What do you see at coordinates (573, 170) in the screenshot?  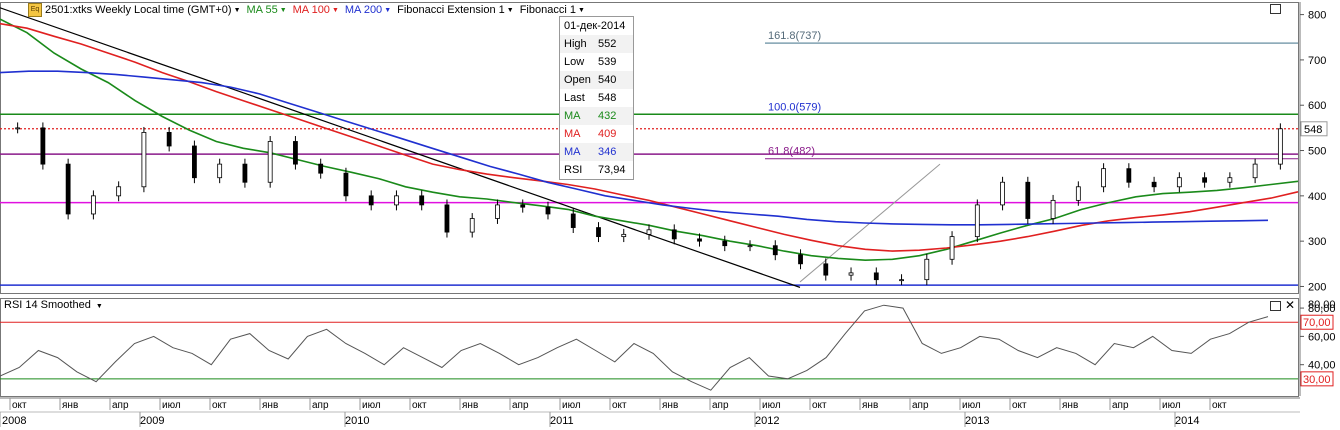 I see `data-window-key: RSI` at bounding box center [573, 170].